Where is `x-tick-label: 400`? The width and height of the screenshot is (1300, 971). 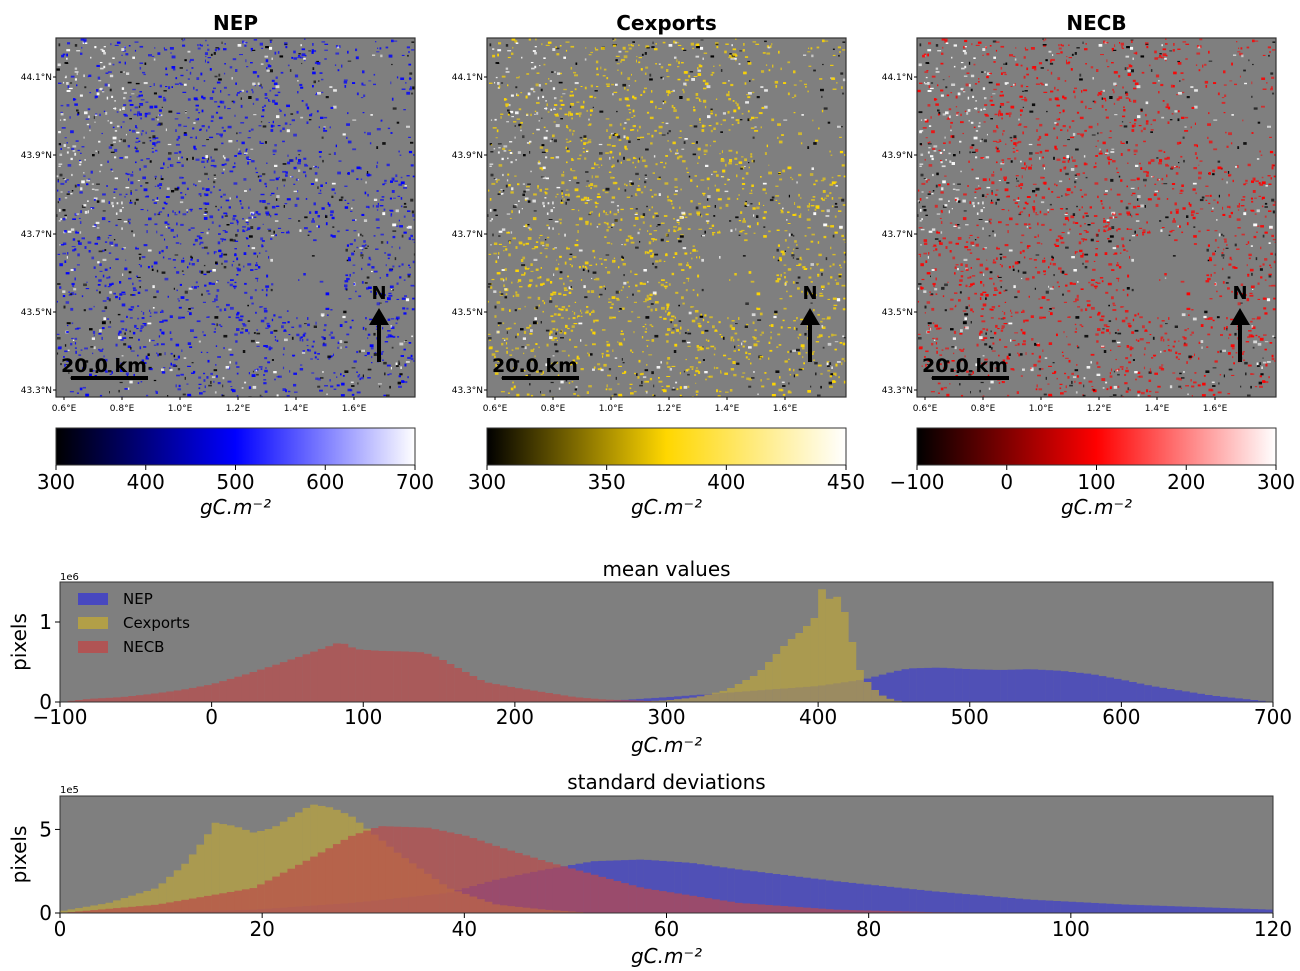
x-tick-label: 400 is located at coordinates (818, 717).